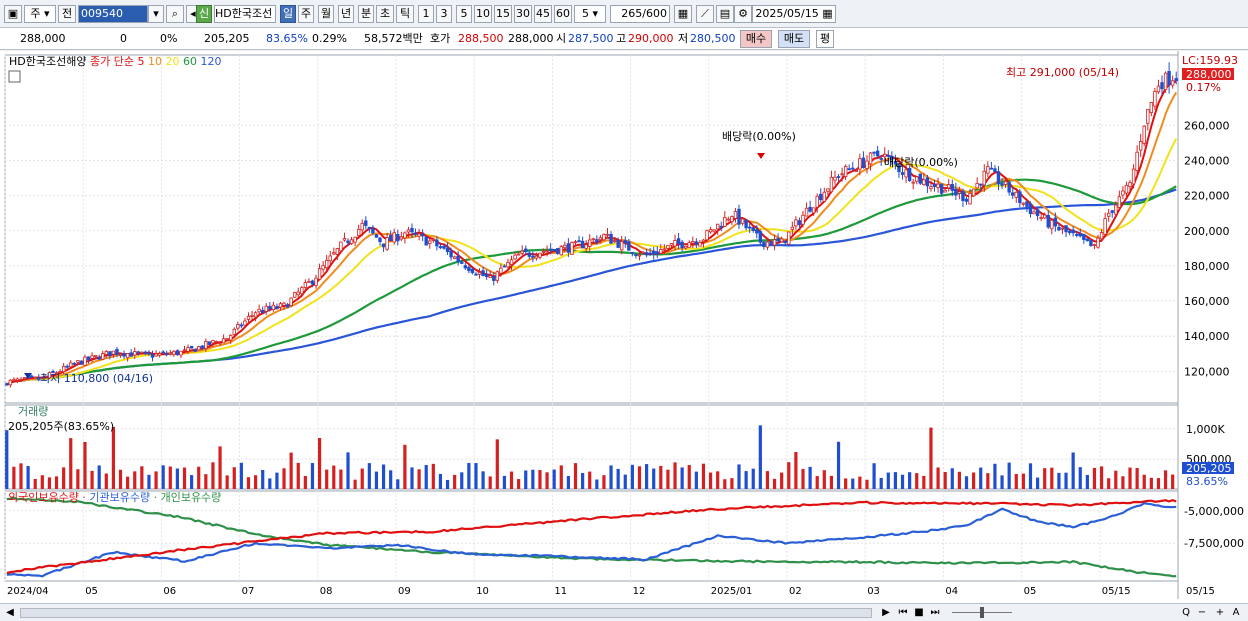  I want to click on period-select: 주 ▾, so click(40, 14).